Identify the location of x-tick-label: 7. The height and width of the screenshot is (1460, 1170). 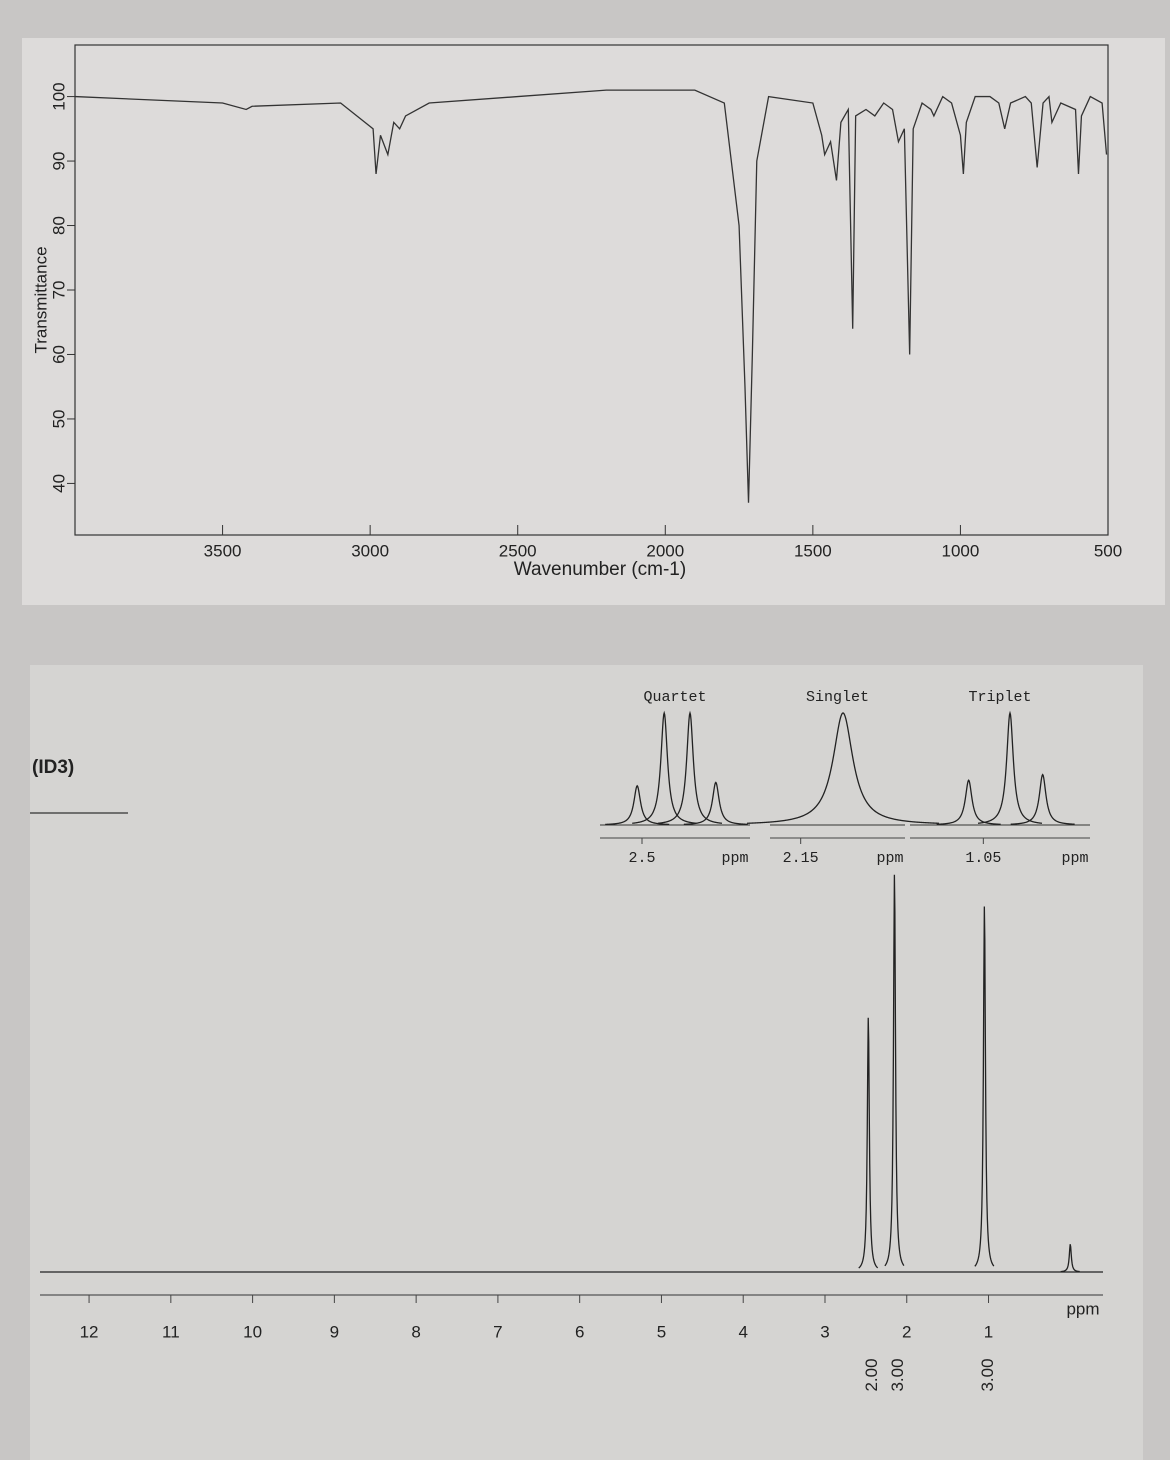
(497, 1331).